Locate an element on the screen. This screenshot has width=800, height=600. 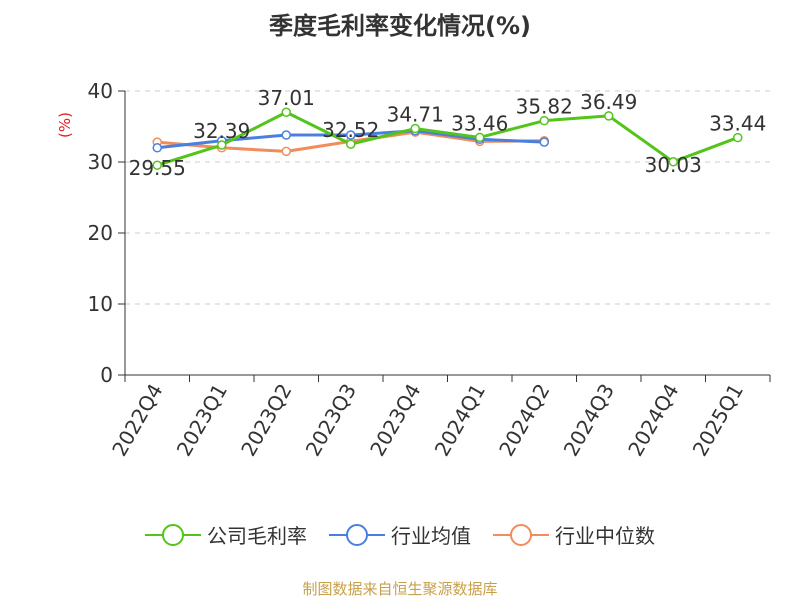
y-axis-label: (%) is located at coordinates (65, 125).